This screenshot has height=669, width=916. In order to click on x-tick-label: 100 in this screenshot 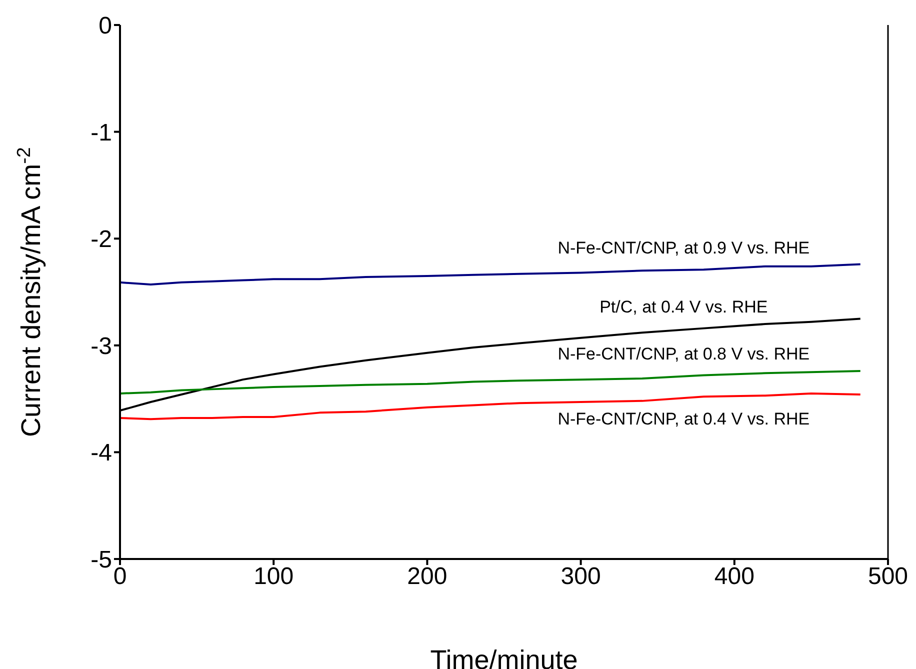, I will do `click(274, 576)`.